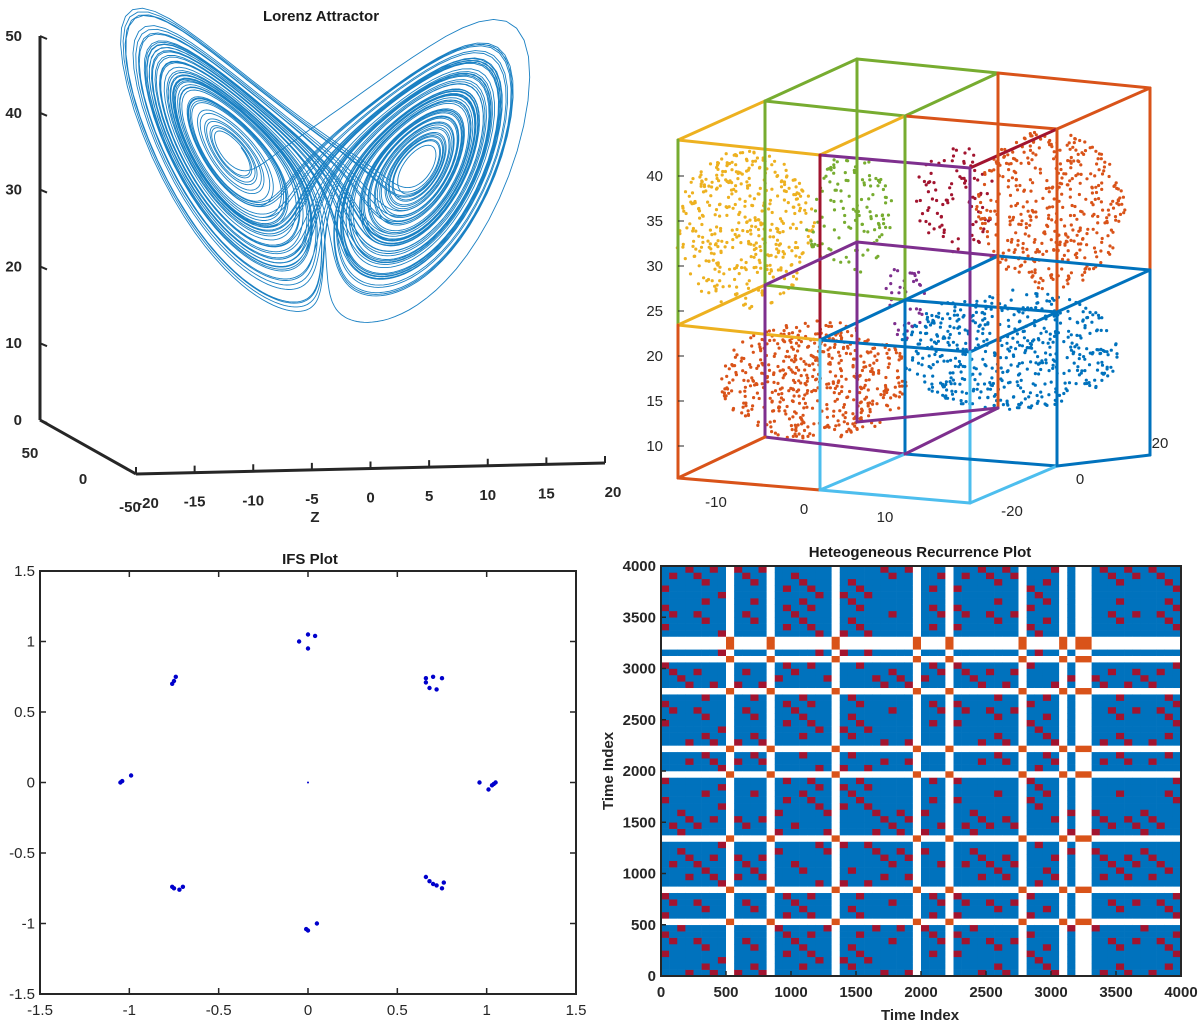 The image size is (1198, 1035). I want to click on ifs-point, so click(299, 641).